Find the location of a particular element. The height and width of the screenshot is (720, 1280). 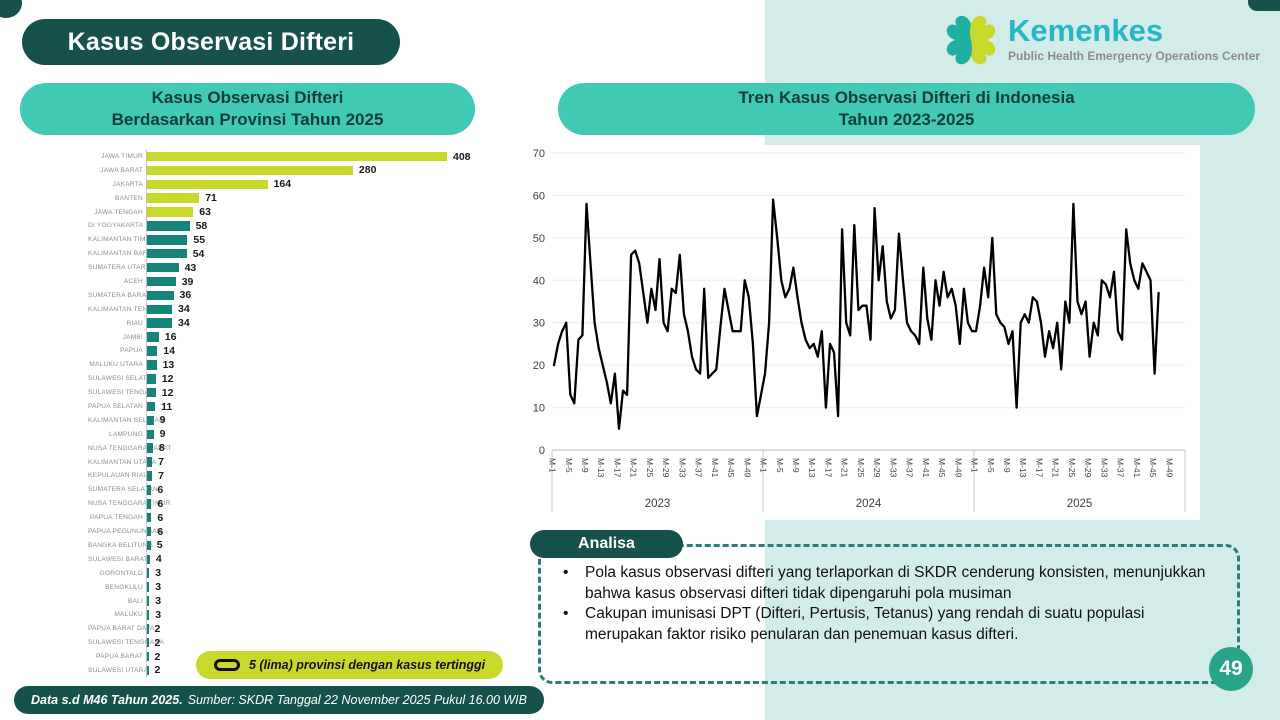

bar-row: RIAU 34 is located at coordinates (295, 323).